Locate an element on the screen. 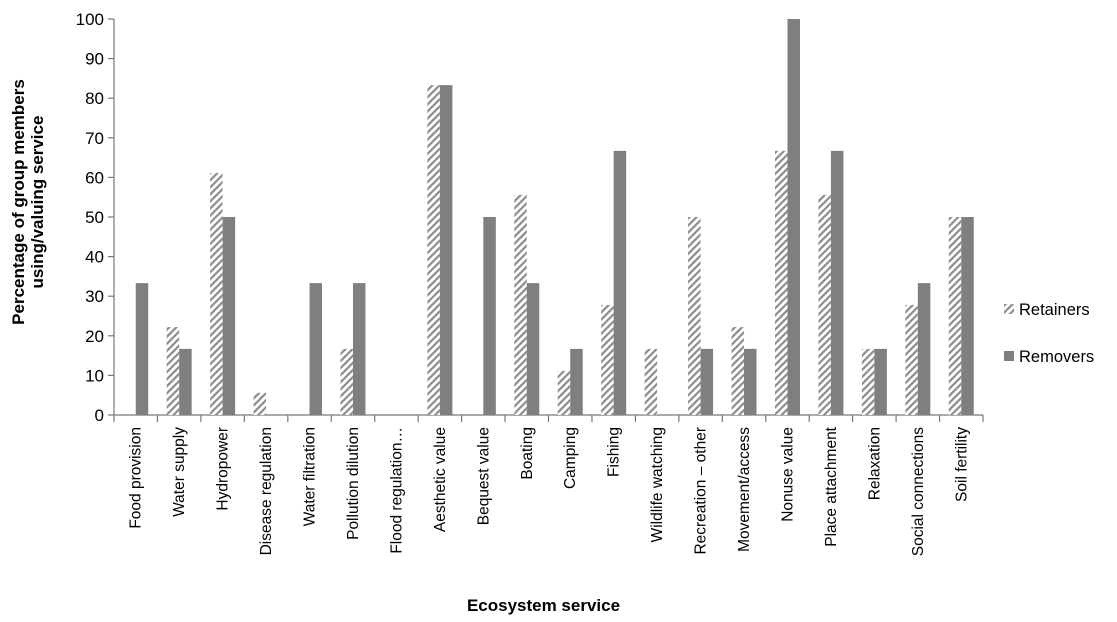 The width and height of the screenshot is (1117, 622). x-category-label: Movement/access is located at coordinates (744, 489).